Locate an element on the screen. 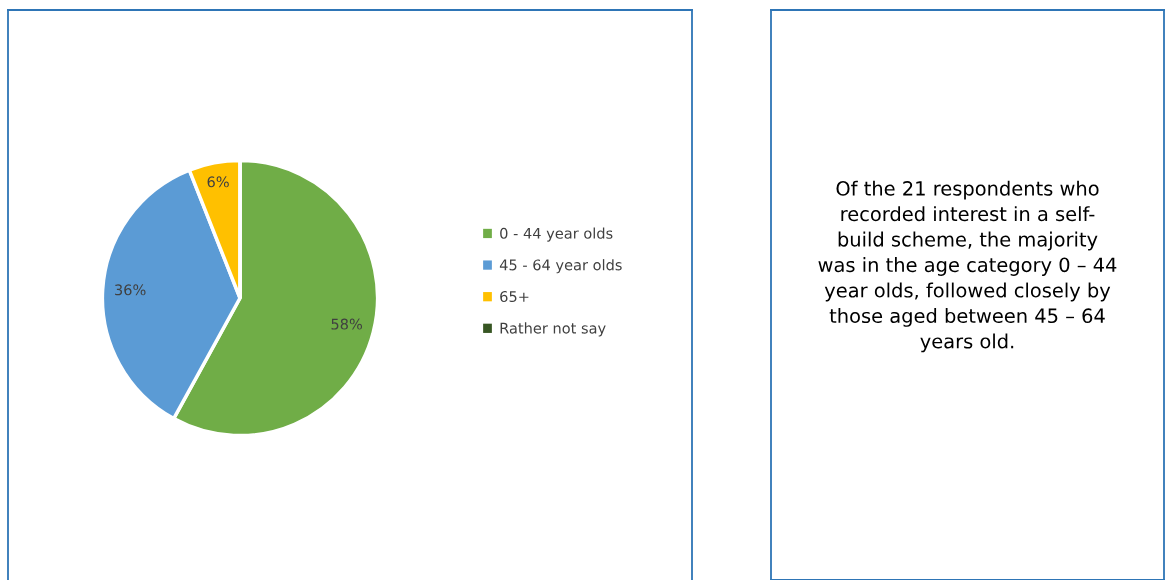  data-label: 6% is located at coordinates (218, 182).